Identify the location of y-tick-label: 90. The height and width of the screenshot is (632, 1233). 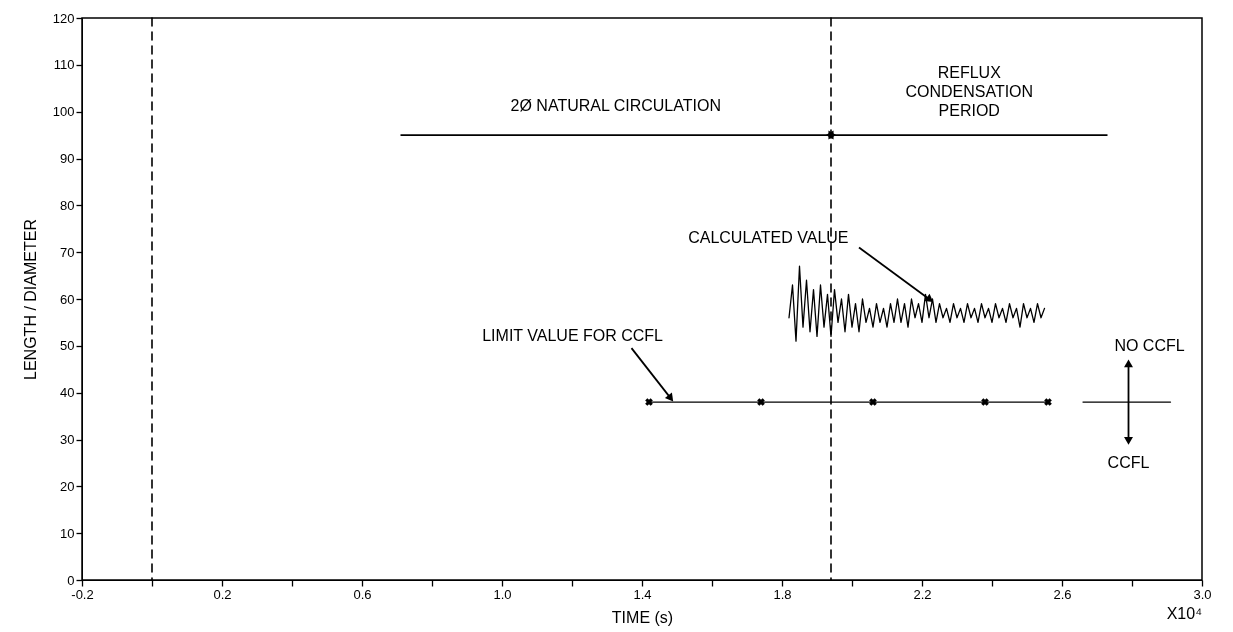
(67, 158).